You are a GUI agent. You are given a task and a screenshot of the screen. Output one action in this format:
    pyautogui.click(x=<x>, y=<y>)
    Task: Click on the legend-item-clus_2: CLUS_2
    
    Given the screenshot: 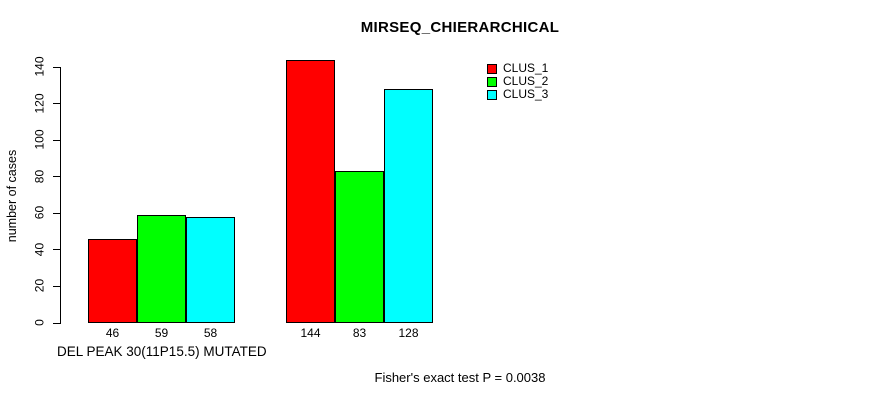 What is the action you would take?
    pyautogui.click(x=517, y=81)
    